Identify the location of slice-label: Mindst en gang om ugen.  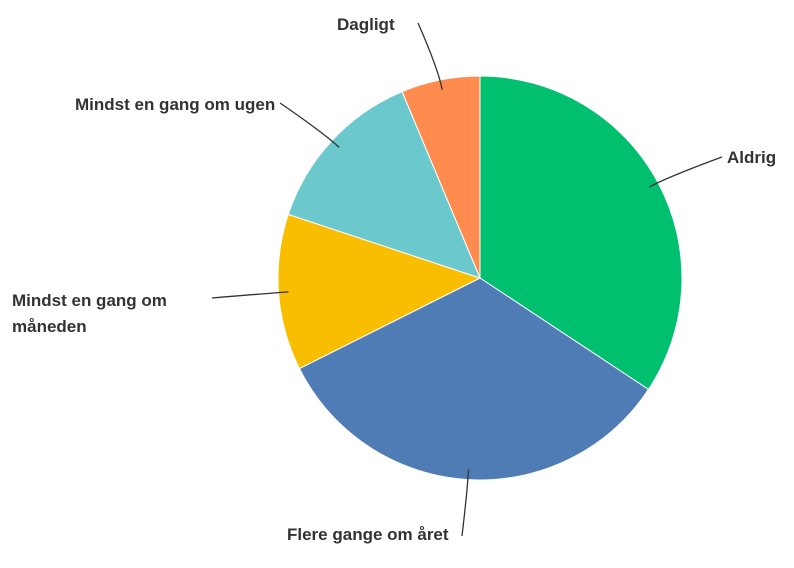
(175, 104).